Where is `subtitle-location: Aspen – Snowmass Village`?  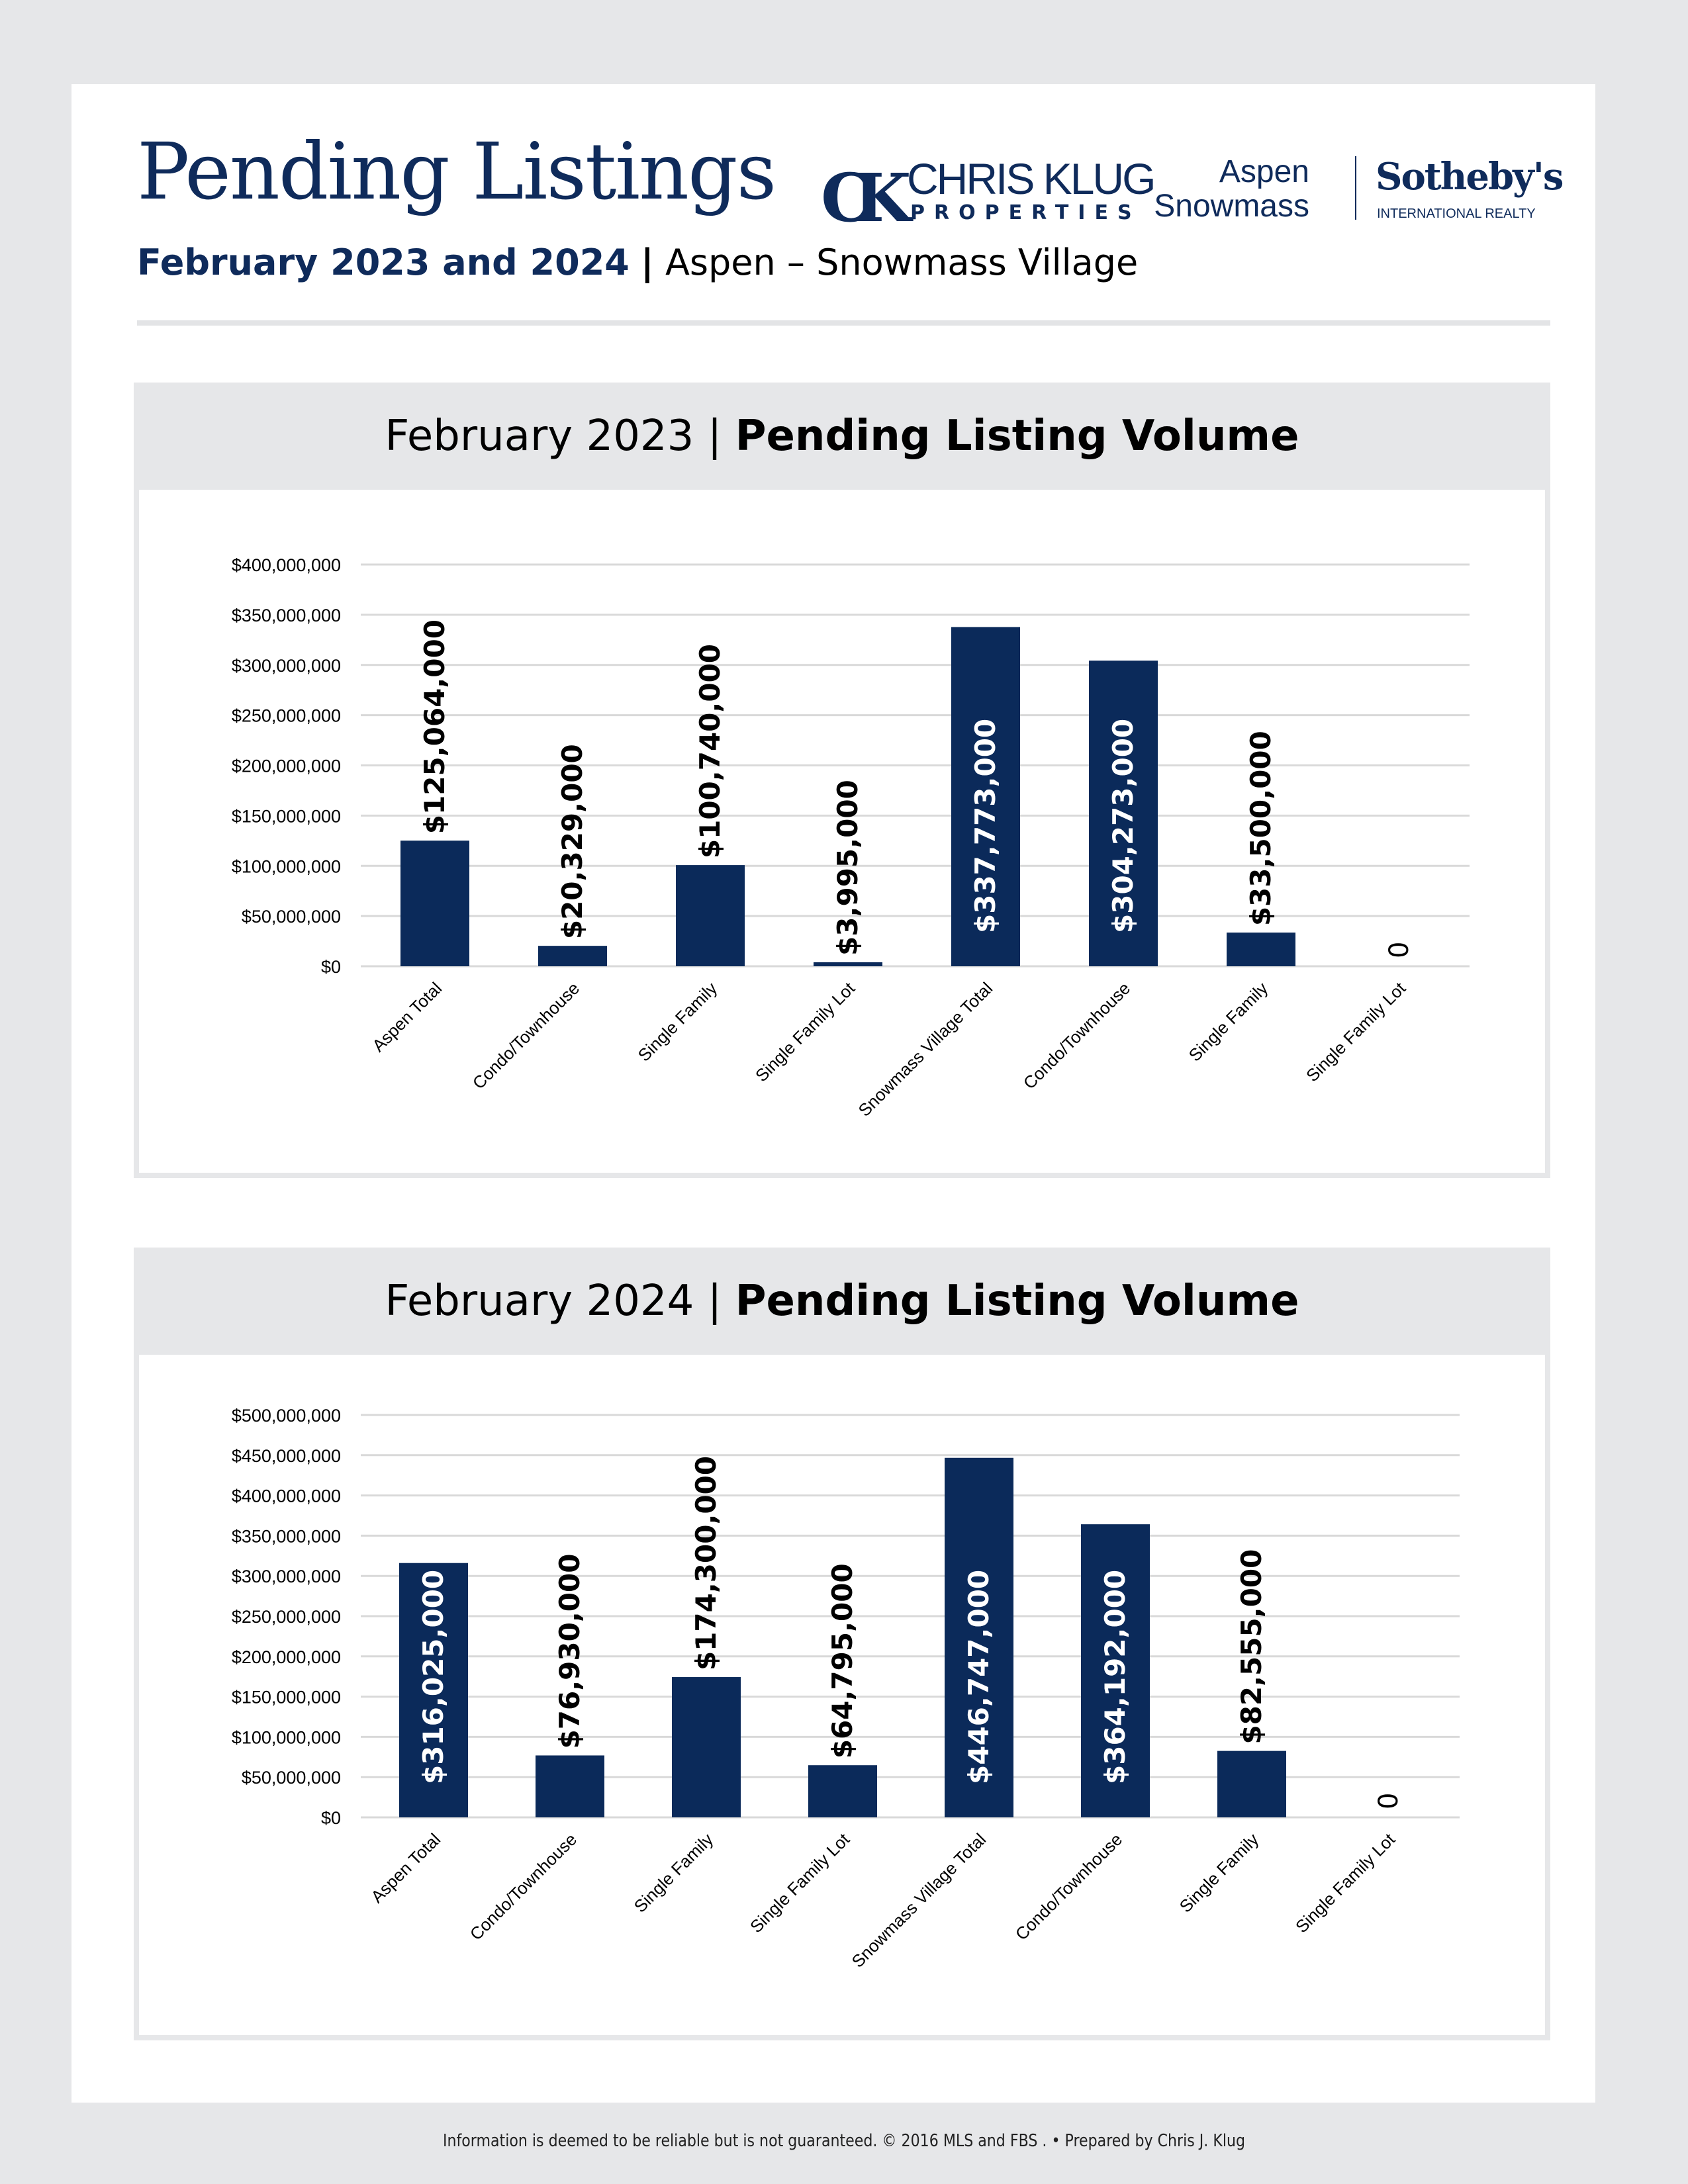 subtitle-location: Aspen – Snowmass Village is located at coordinates (902, 262).